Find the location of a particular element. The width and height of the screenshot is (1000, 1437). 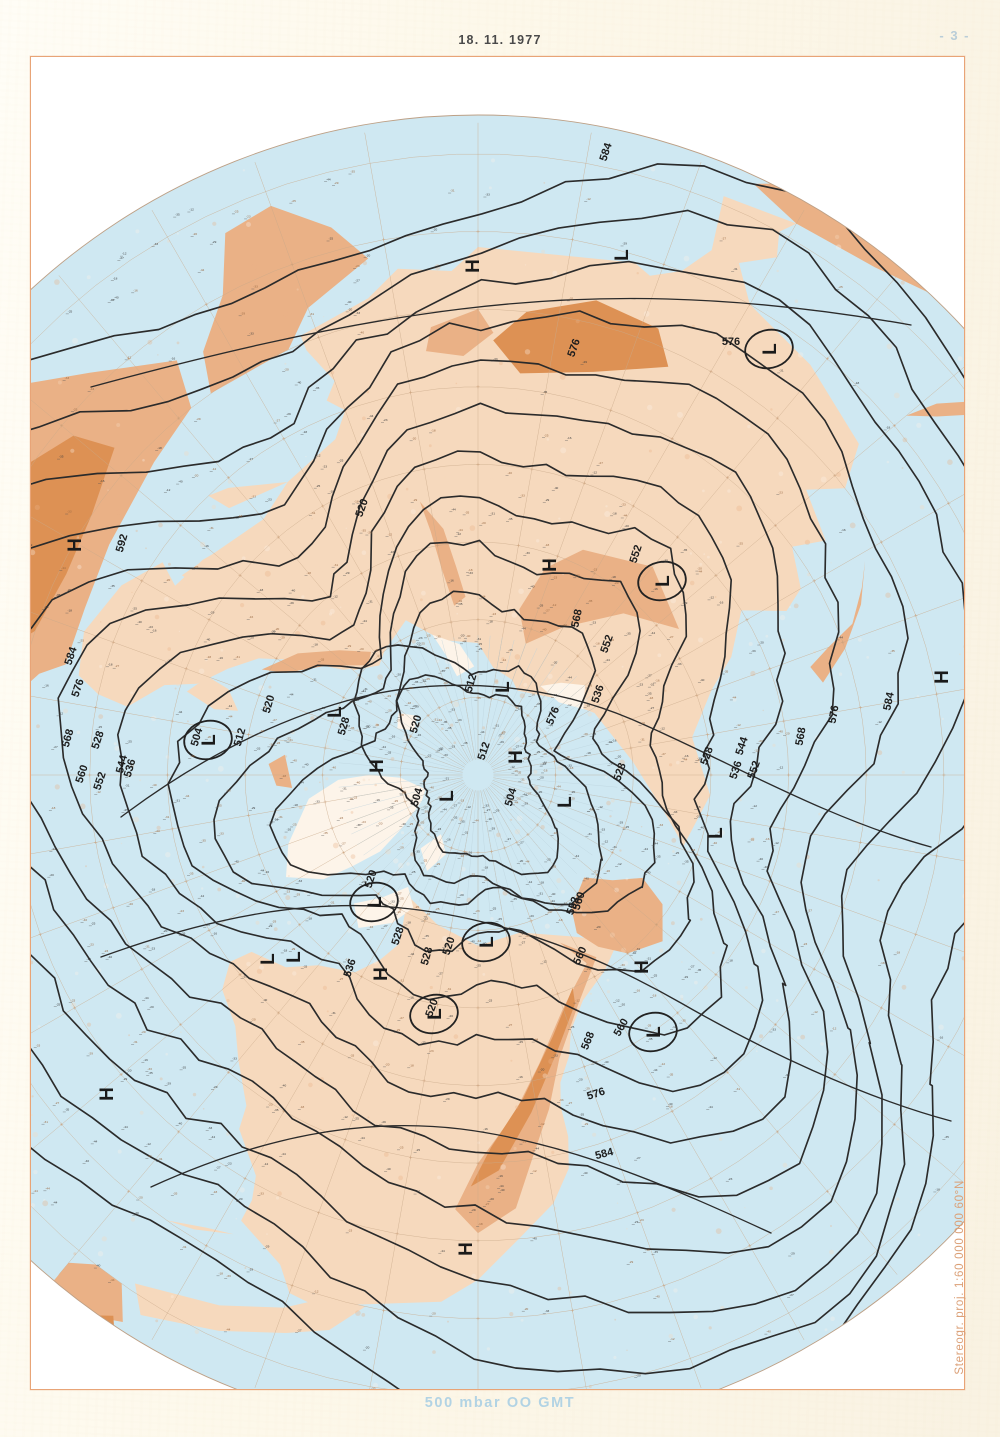

svg-text: 576 is located at coordinates (595, 1094).